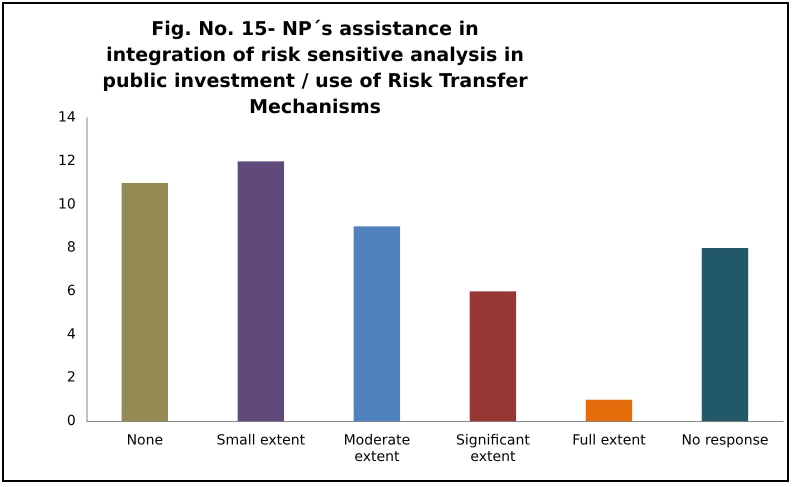 The image size is (795, 487). I want to click on x-tick-label: Significant extent, so click(493, 449).